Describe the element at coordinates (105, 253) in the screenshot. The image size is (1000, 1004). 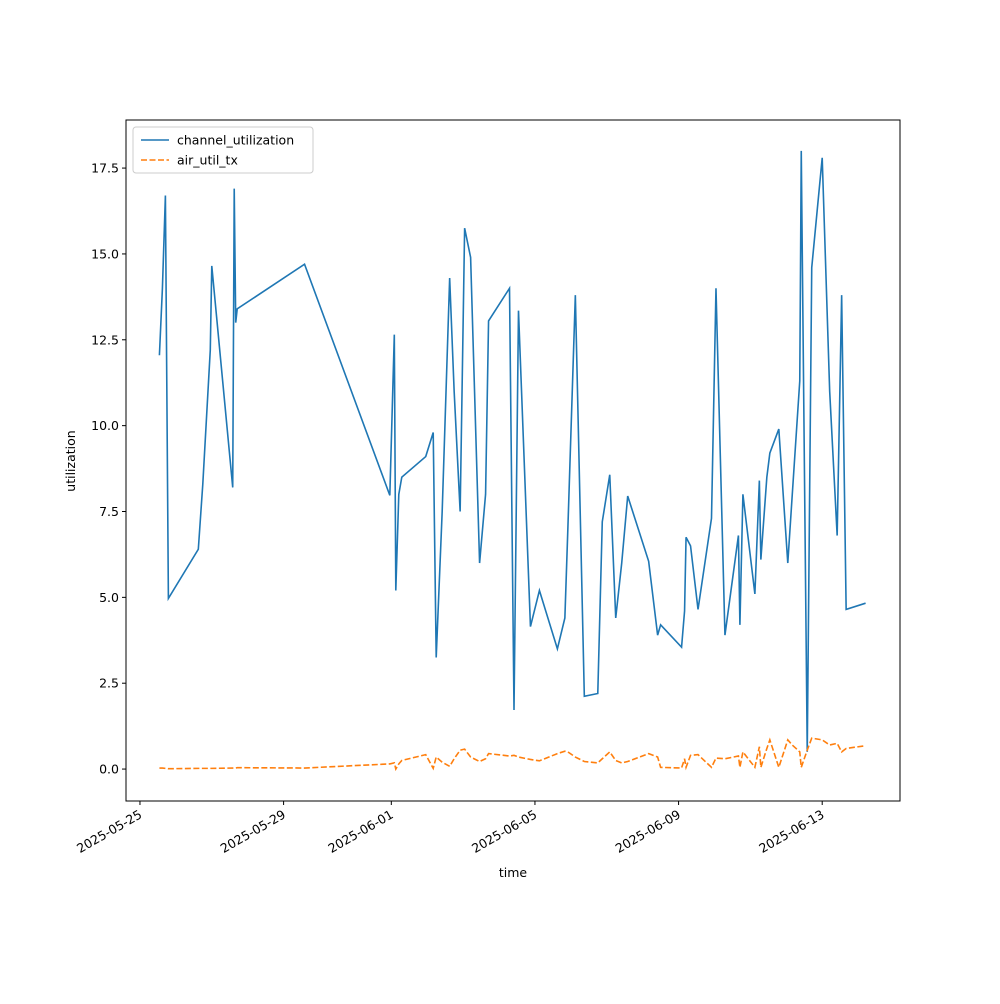
I see `y-tick-label: 15.0` at that location.